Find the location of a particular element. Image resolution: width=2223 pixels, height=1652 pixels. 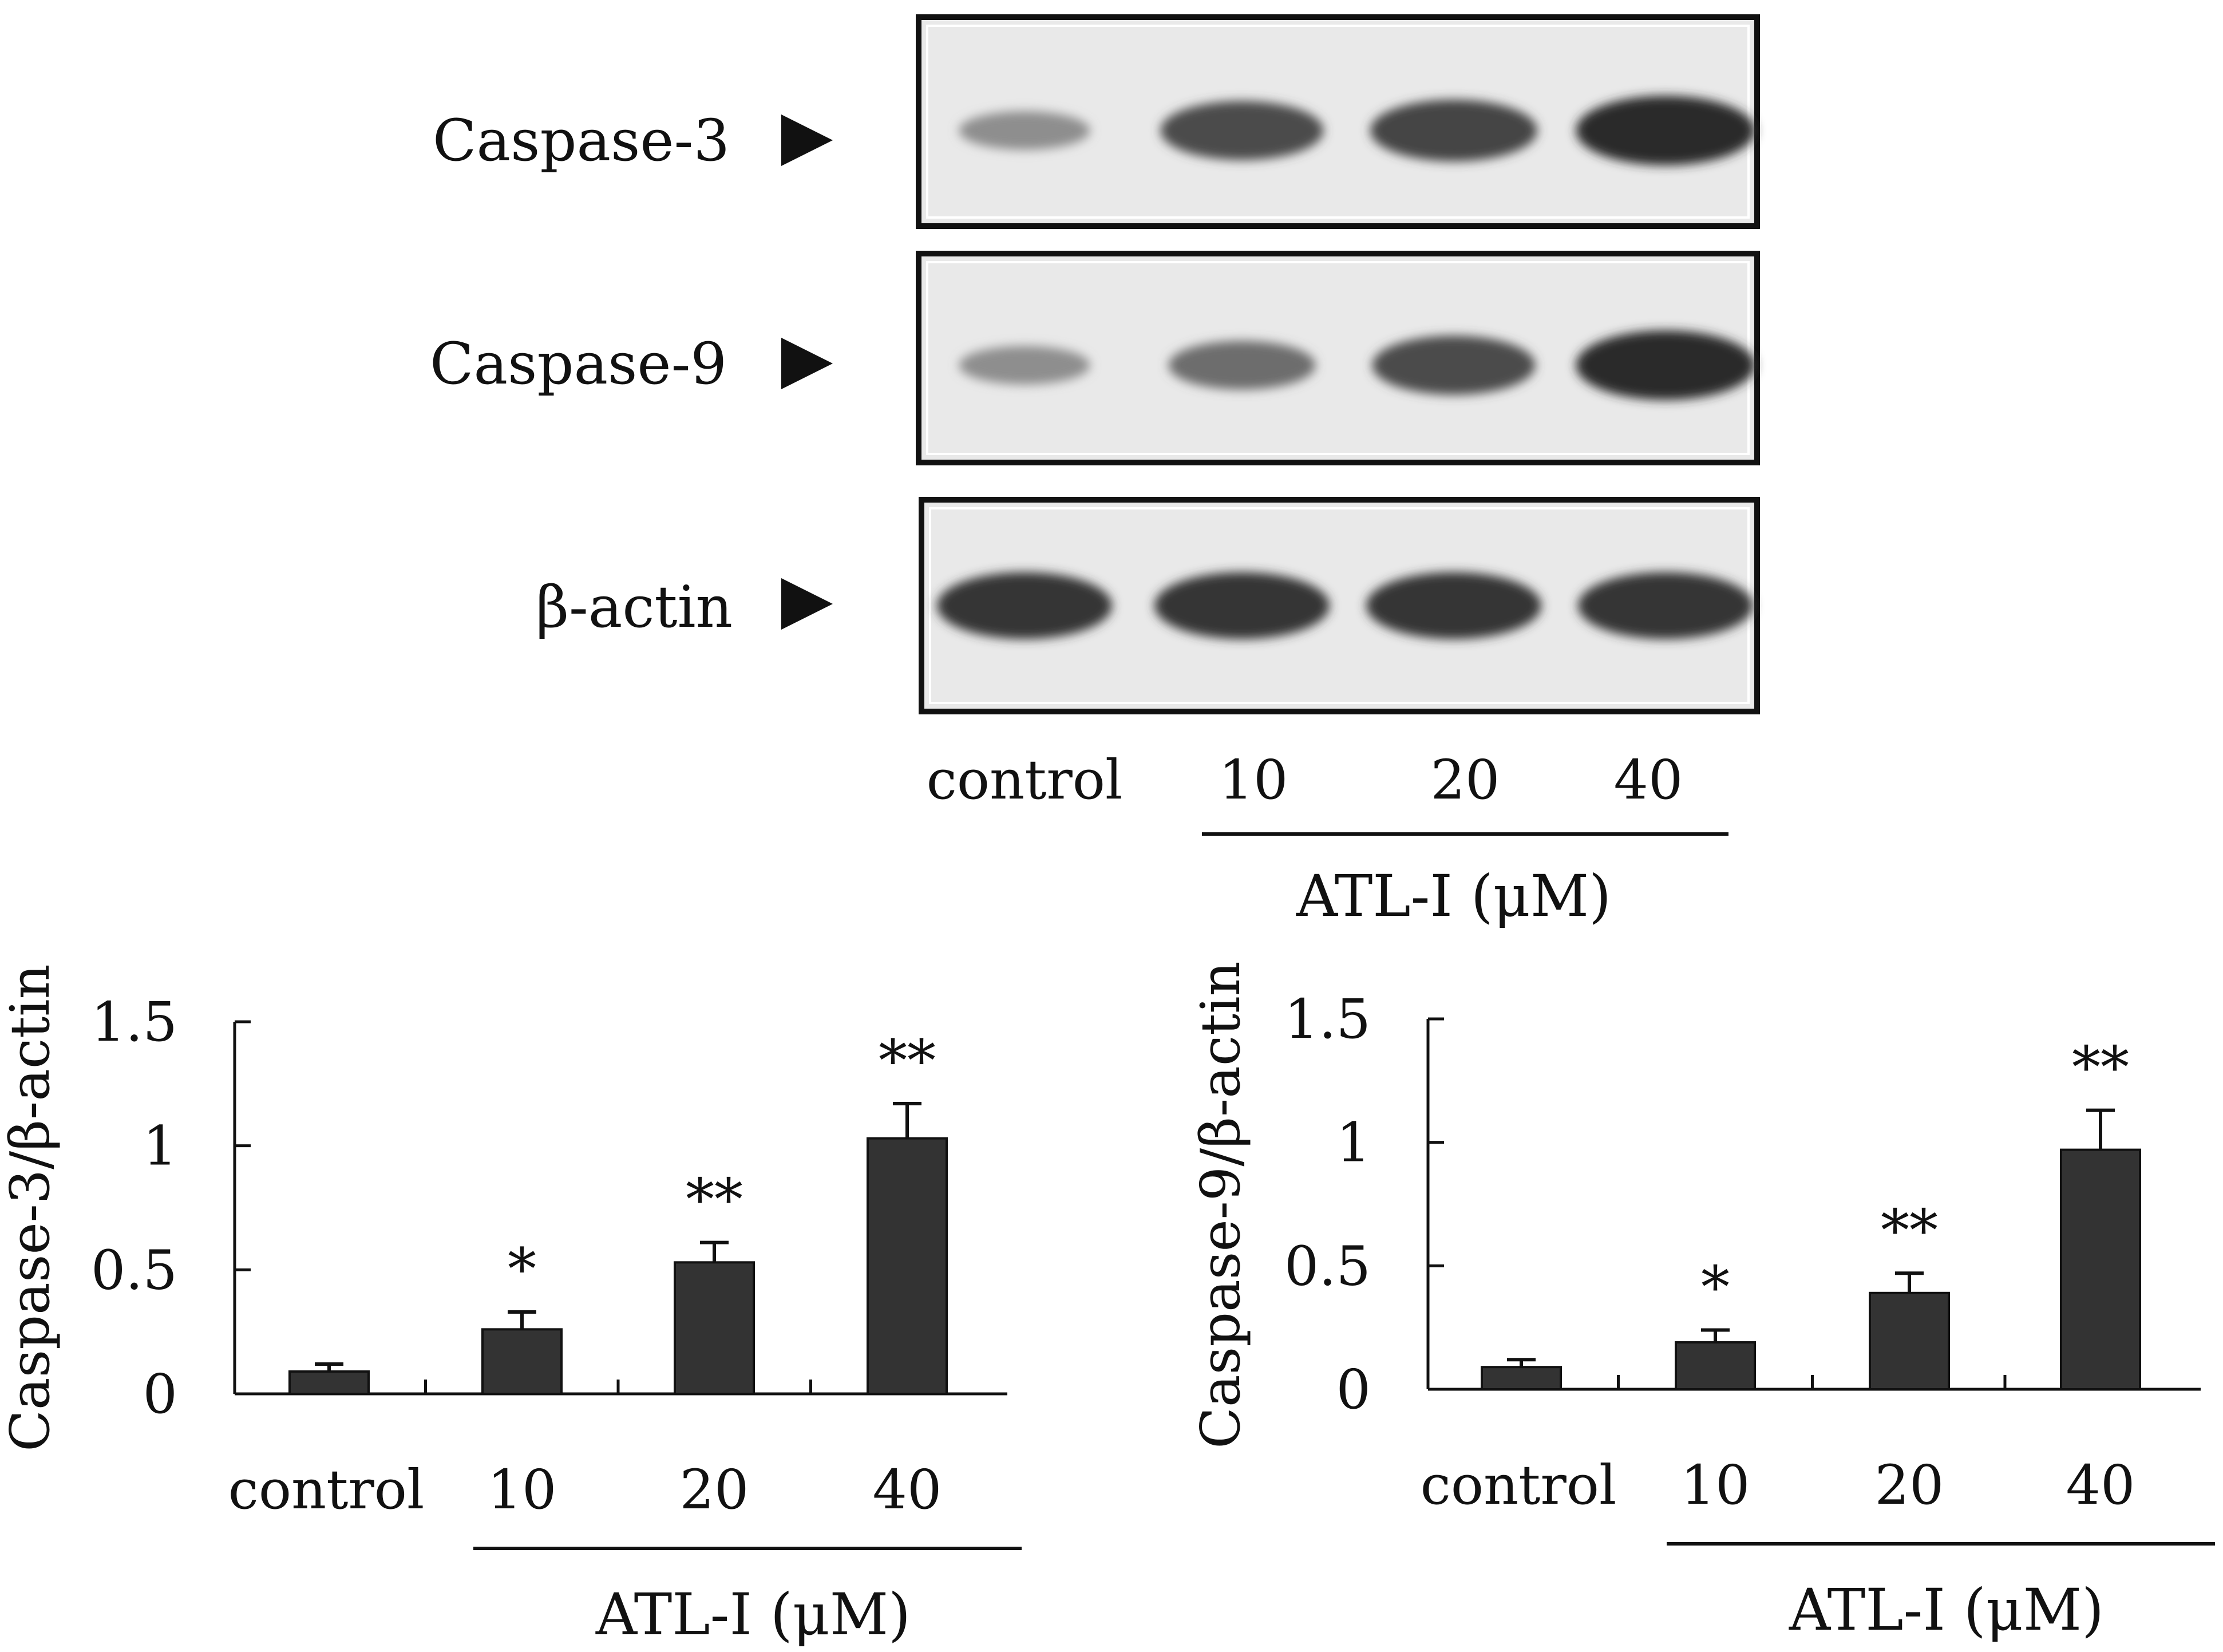

treatment-label: ATL-I (μM) is located at coordinates (1453, 896).